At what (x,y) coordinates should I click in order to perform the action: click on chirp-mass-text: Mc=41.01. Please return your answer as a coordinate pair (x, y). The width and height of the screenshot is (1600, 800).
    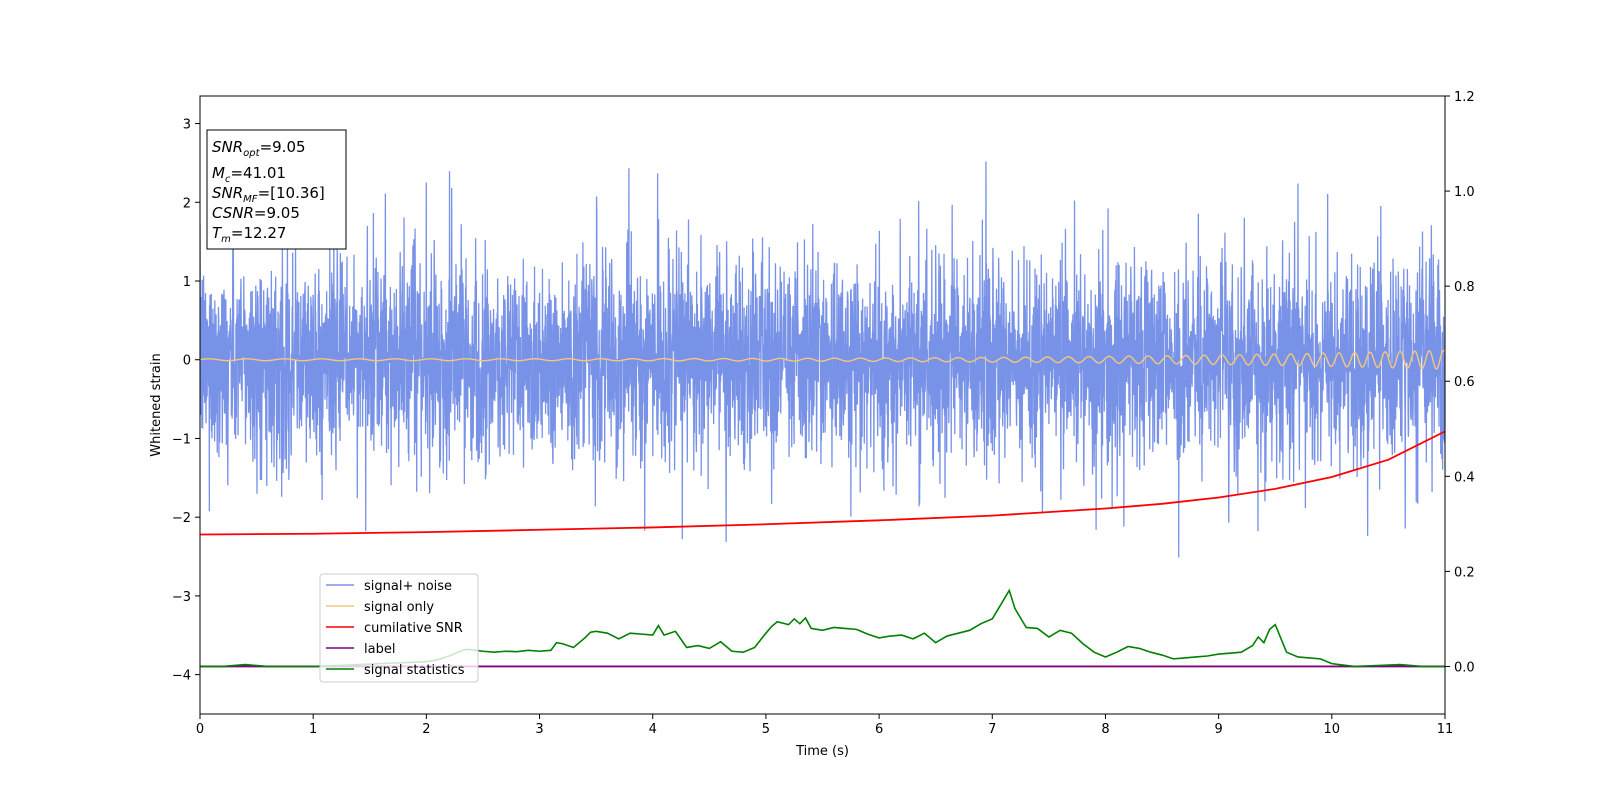
    Looking at the image, I should click on (249, 174).